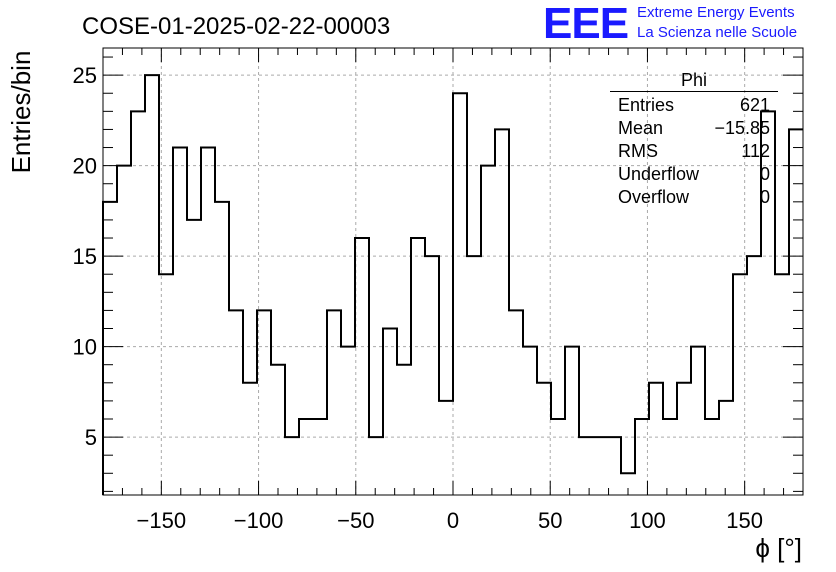 The image size is (836, 572). What do you see at coordinates (162, 520) in the screenshot?
I see `x-tick-label: −150` at bounding box center [162, 520].